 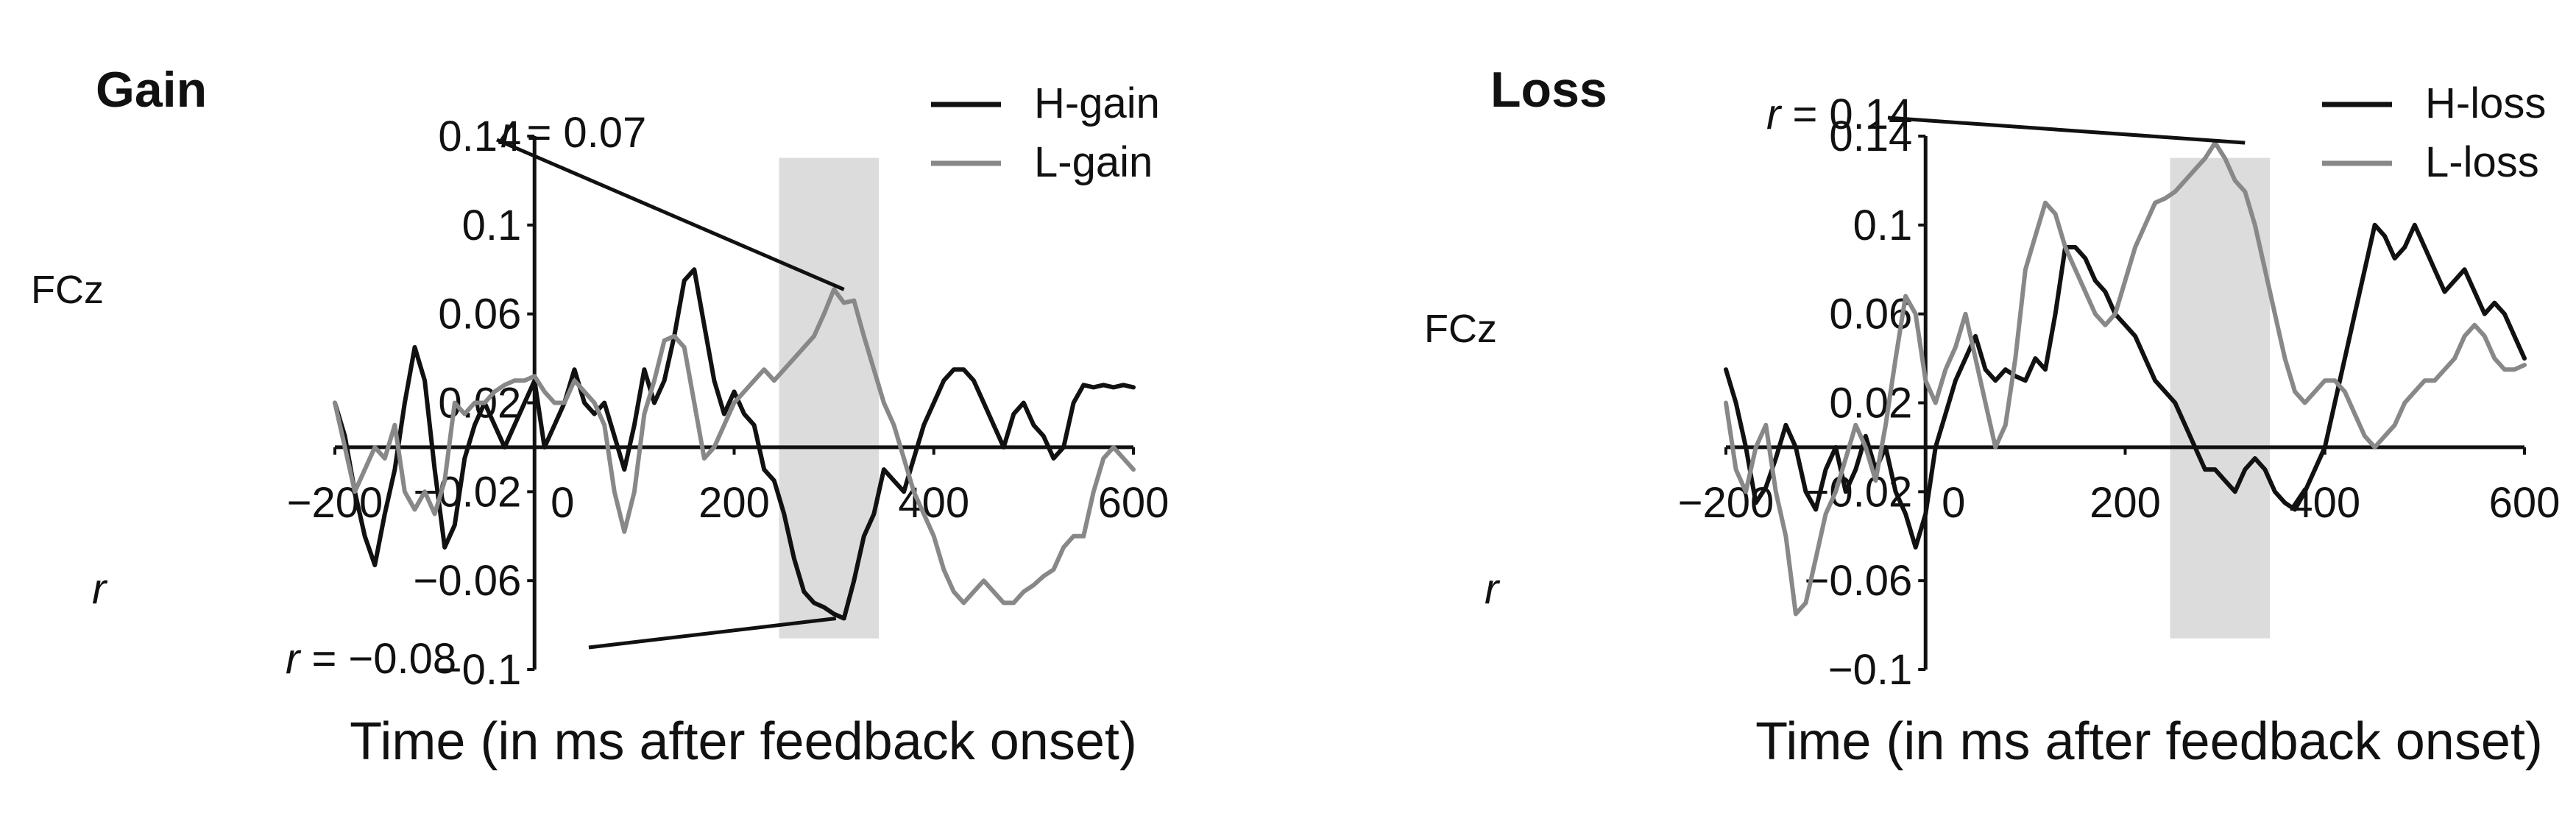 I want to click on annotation-label: r = −0.08, so click(x=371, y=659).